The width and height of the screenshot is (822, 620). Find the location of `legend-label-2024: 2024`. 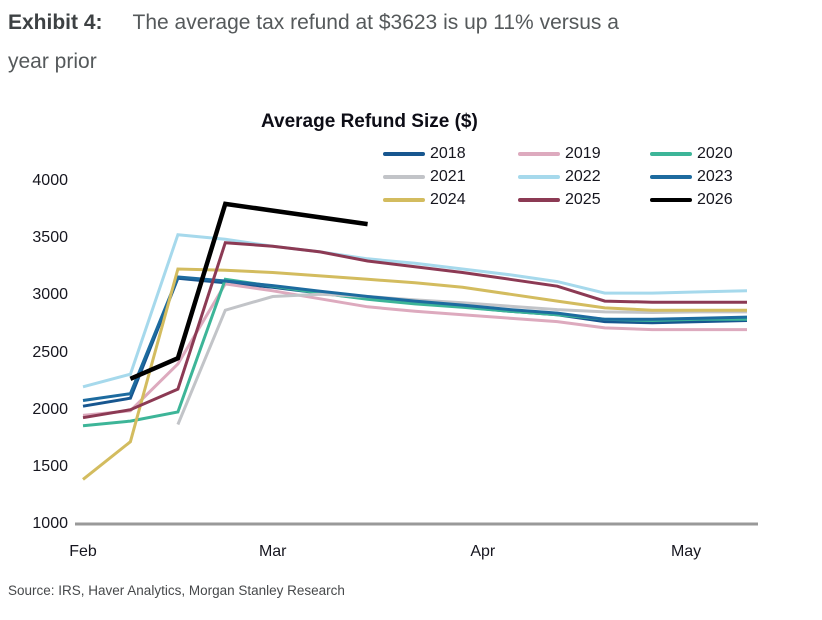

legend-label-2024: 2024 is located at coordinates (448, 199).